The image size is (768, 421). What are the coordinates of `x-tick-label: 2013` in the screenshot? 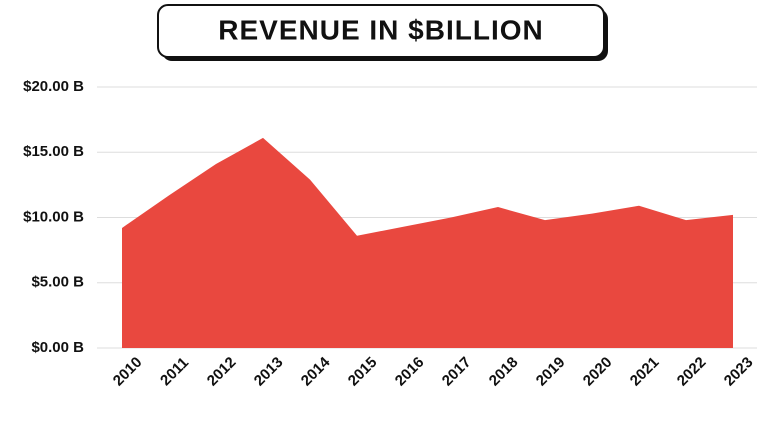 It's located at (269, 372).